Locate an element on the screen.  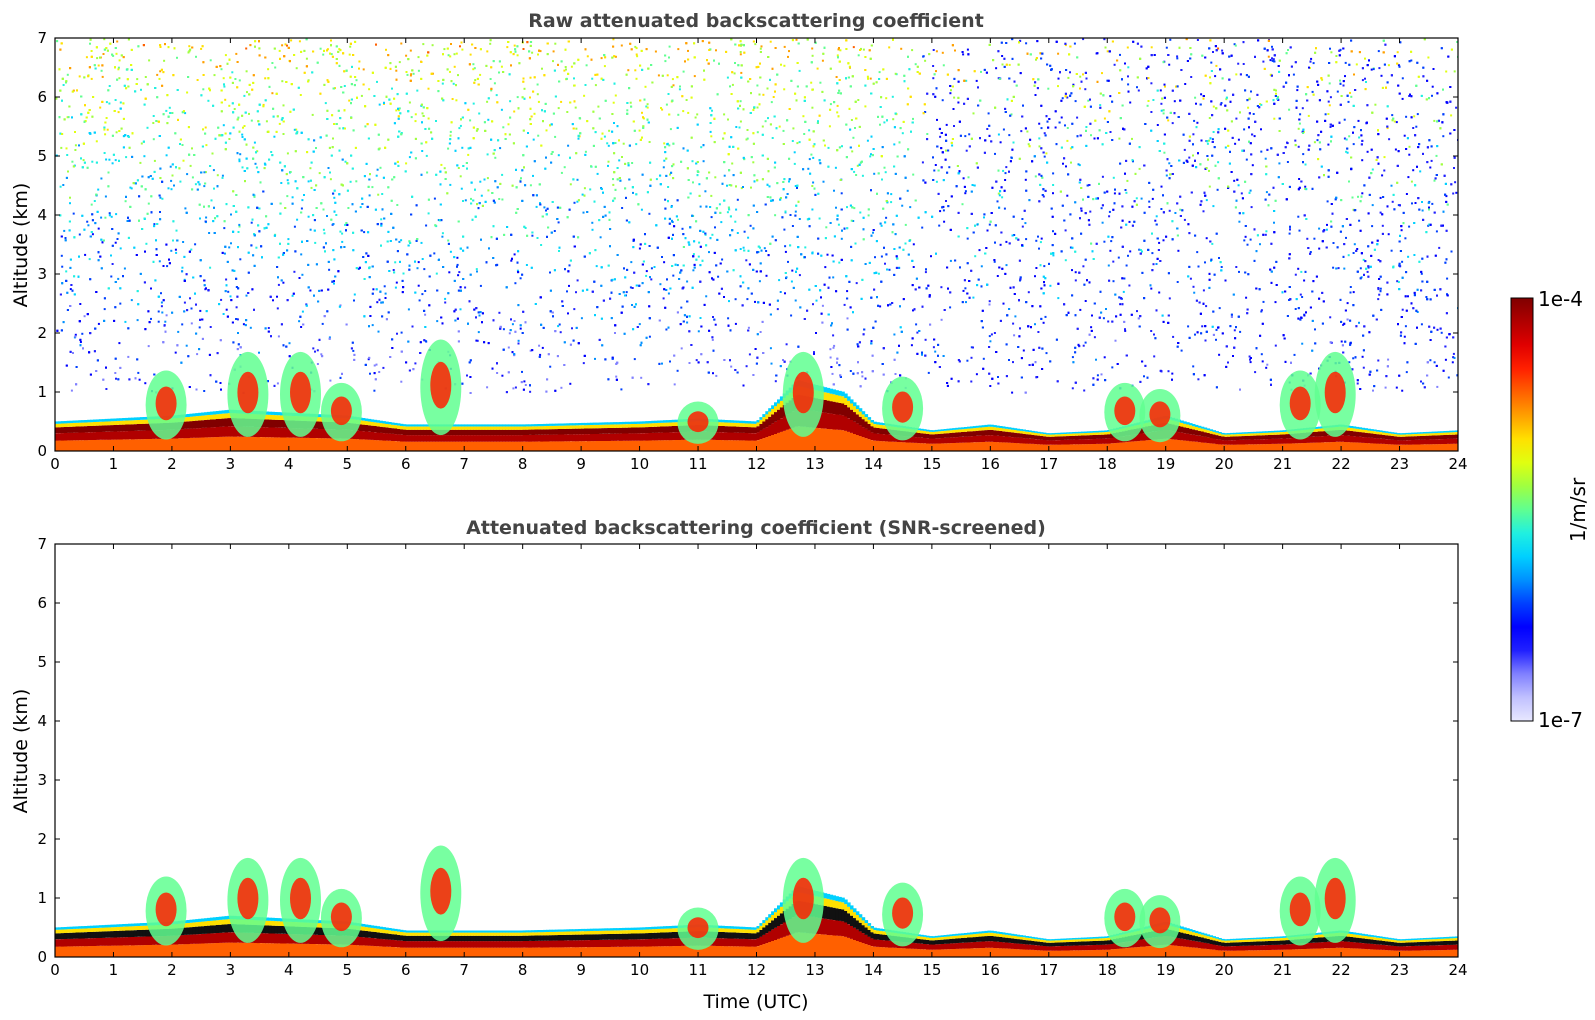
x-tick-label: 7 is located at coordinates (464, 464).